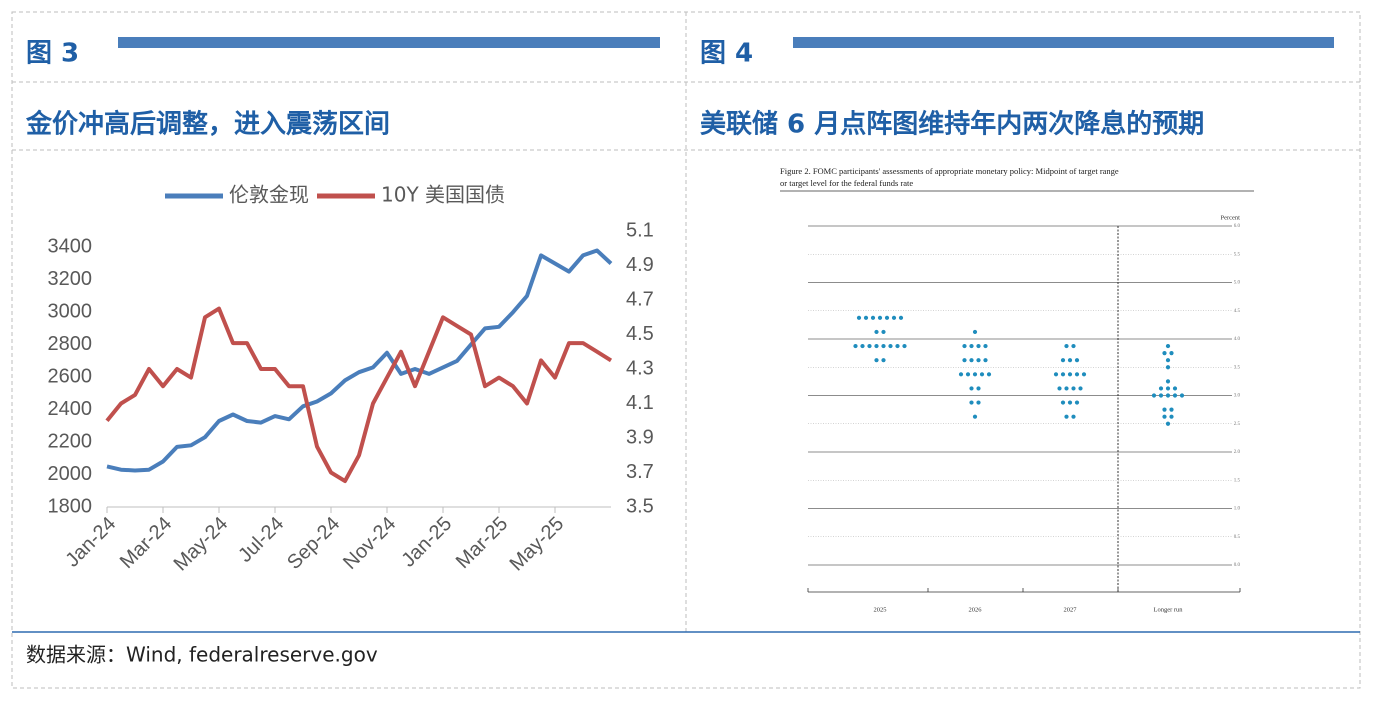  I want to click on y-tick-label: 2400, so click(70, 409).